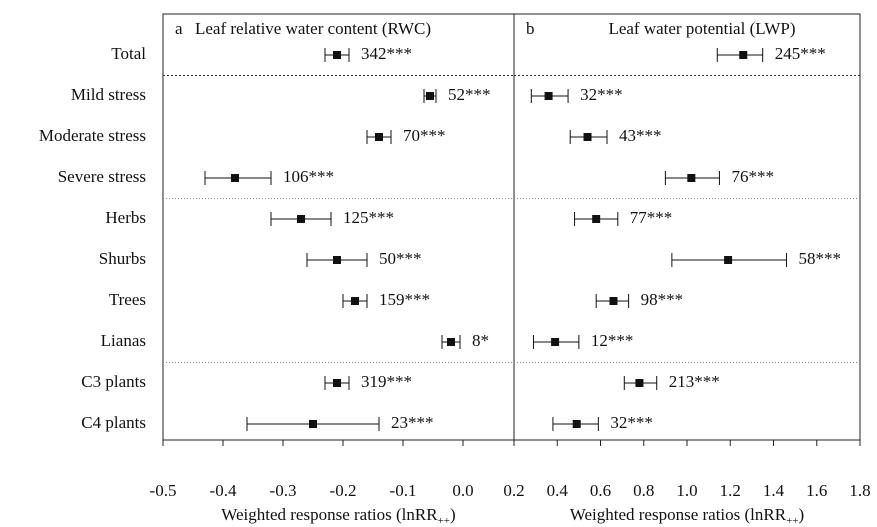 This screenshot has height=527, width=877. What do you see at coordinates (424, 135) in the screenshot?
I see `annotation: 70***` at bounding box center [424, 135].